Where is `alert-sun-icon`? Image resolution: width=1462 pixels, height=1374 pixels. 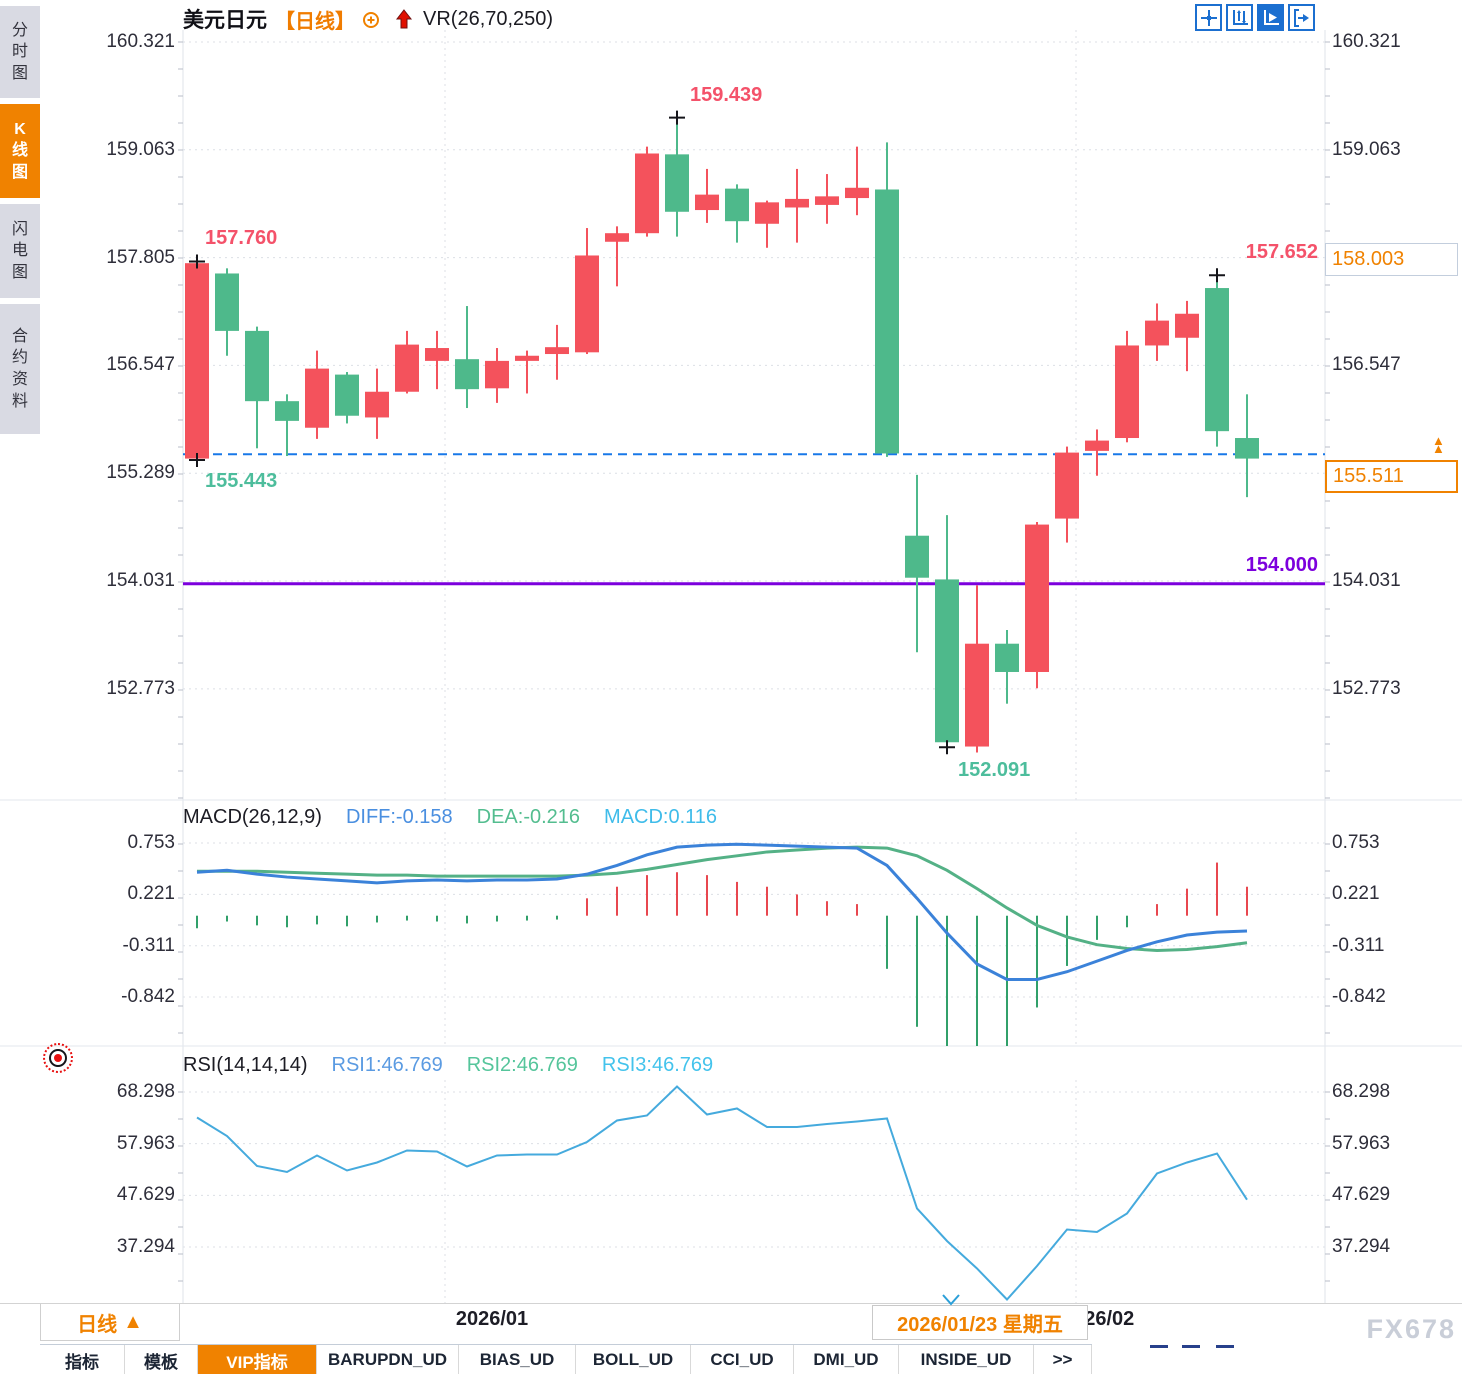
alert-sun-icon is located at coordinates (58, 1058).